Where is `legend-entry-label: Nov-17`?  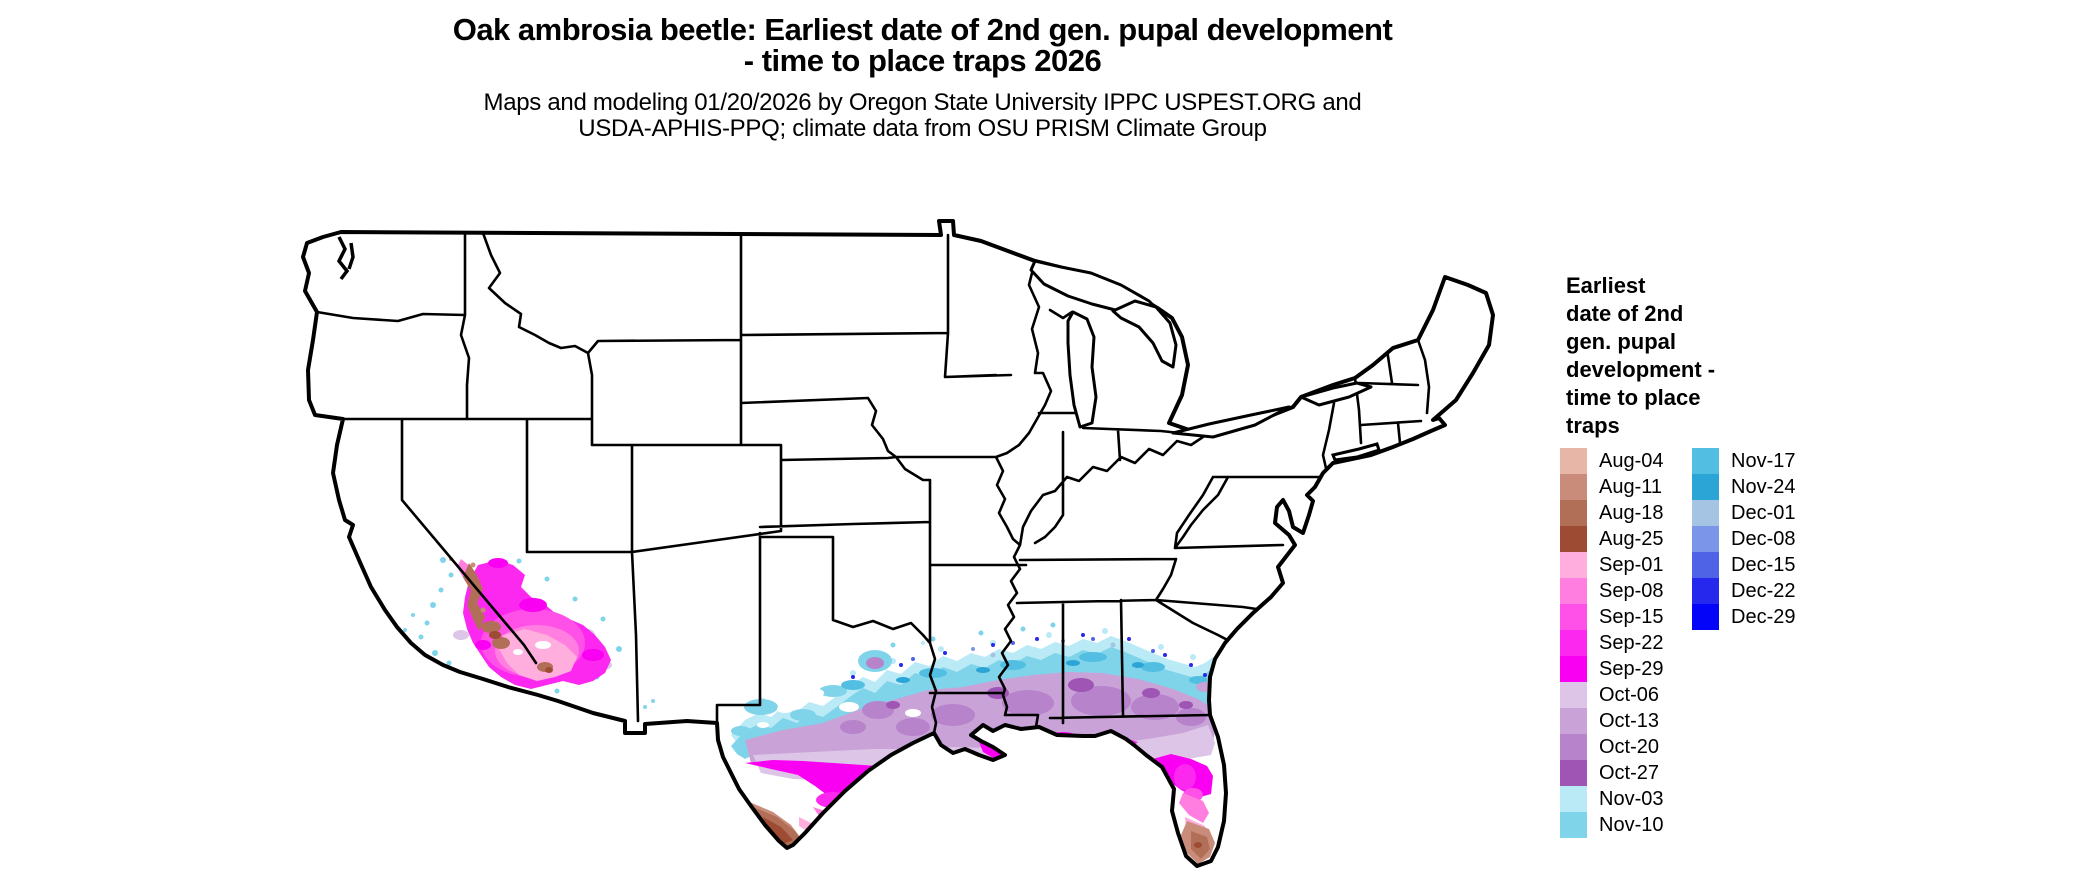 legend-entry-label: Nov-17 is located at coordinates (1763, 460).